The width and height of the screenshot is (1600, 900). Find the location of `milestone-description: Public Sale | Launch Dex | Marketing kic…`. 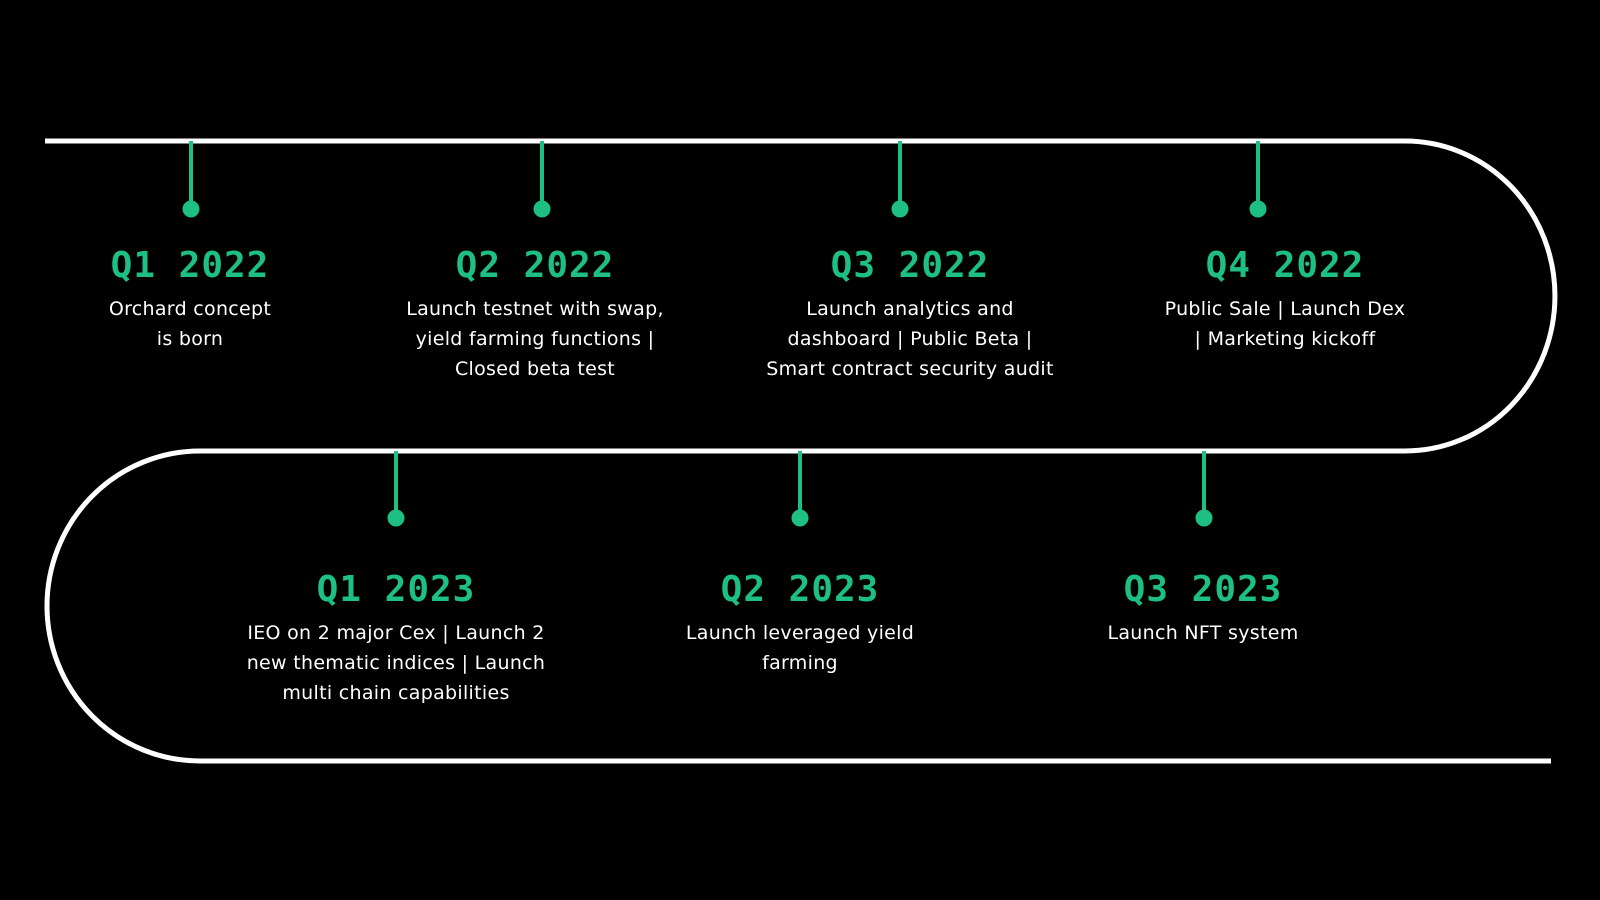

milestone-description: Public Sale | Launch Dex | Marketing kic… is located at coordinates (1285, 324).